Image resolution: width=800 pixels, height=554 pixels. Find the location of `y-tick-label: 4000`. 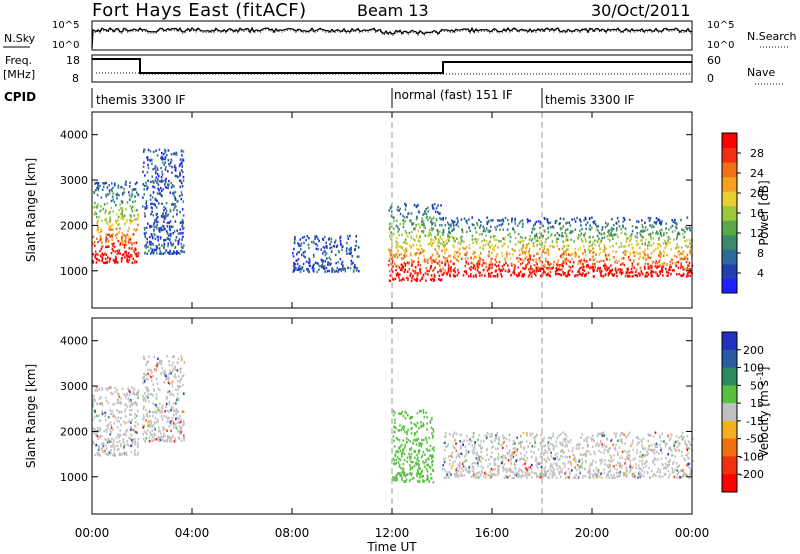

y-tick-label: 4000 is located at coordinates (74, 135).